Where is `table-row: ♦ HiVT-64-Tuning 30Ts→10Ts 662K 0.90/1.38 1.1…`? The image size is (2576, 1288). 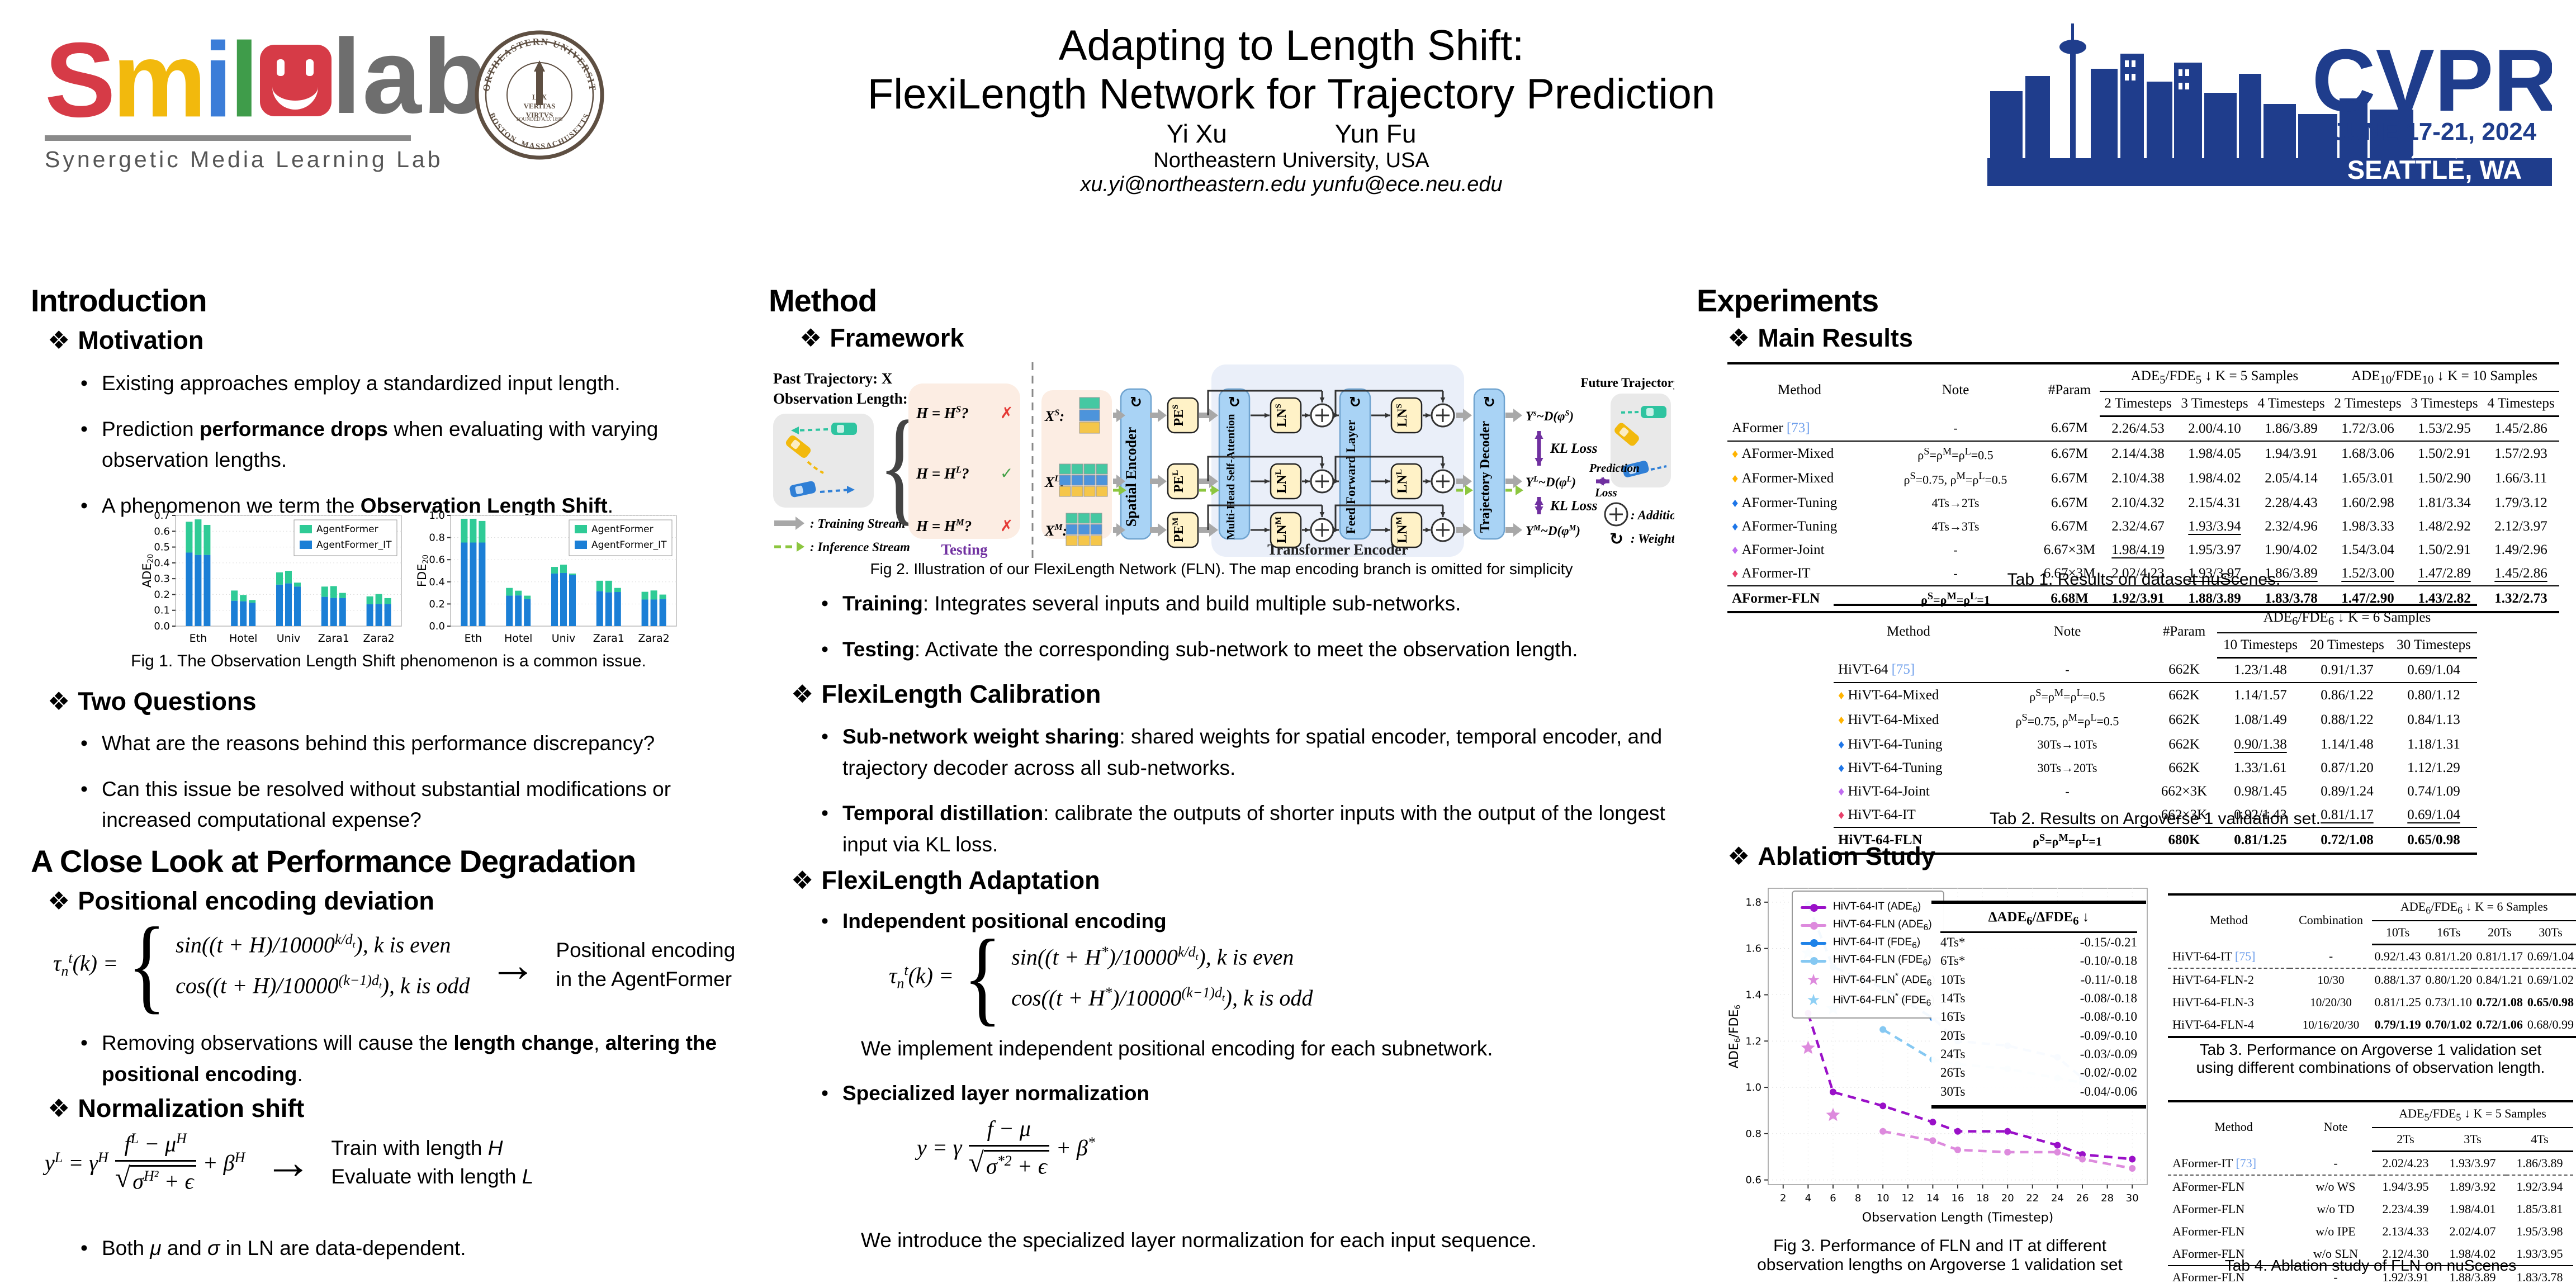 table-row: ♦ HiVT-64-Tuning 30Ts→10Ts 662K 0.90/1.38 1.1… is located at coordinates (2155, 745).